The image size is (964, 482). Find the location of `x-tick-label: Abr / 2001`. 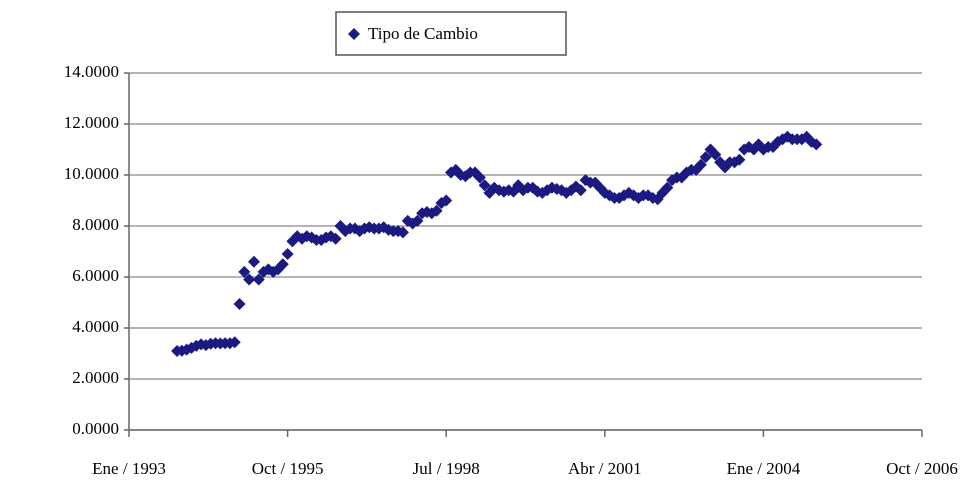

x-tick-label: Abr / 2001 is located at coordinates (605, 468).